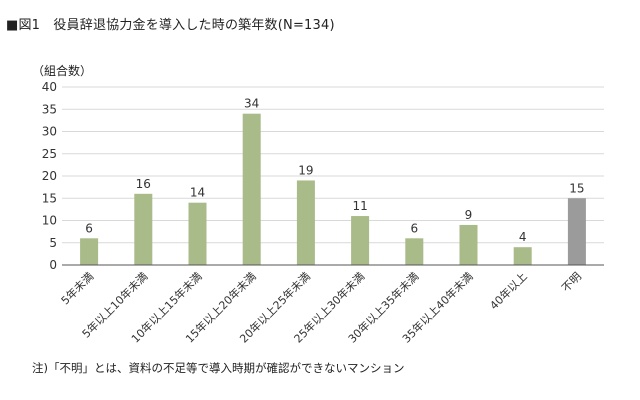 This screenshot has width=640, height=400. Describe the element at coordinates (53, 265) in the screenshot. I see `y-tick-label: 0` at that location.